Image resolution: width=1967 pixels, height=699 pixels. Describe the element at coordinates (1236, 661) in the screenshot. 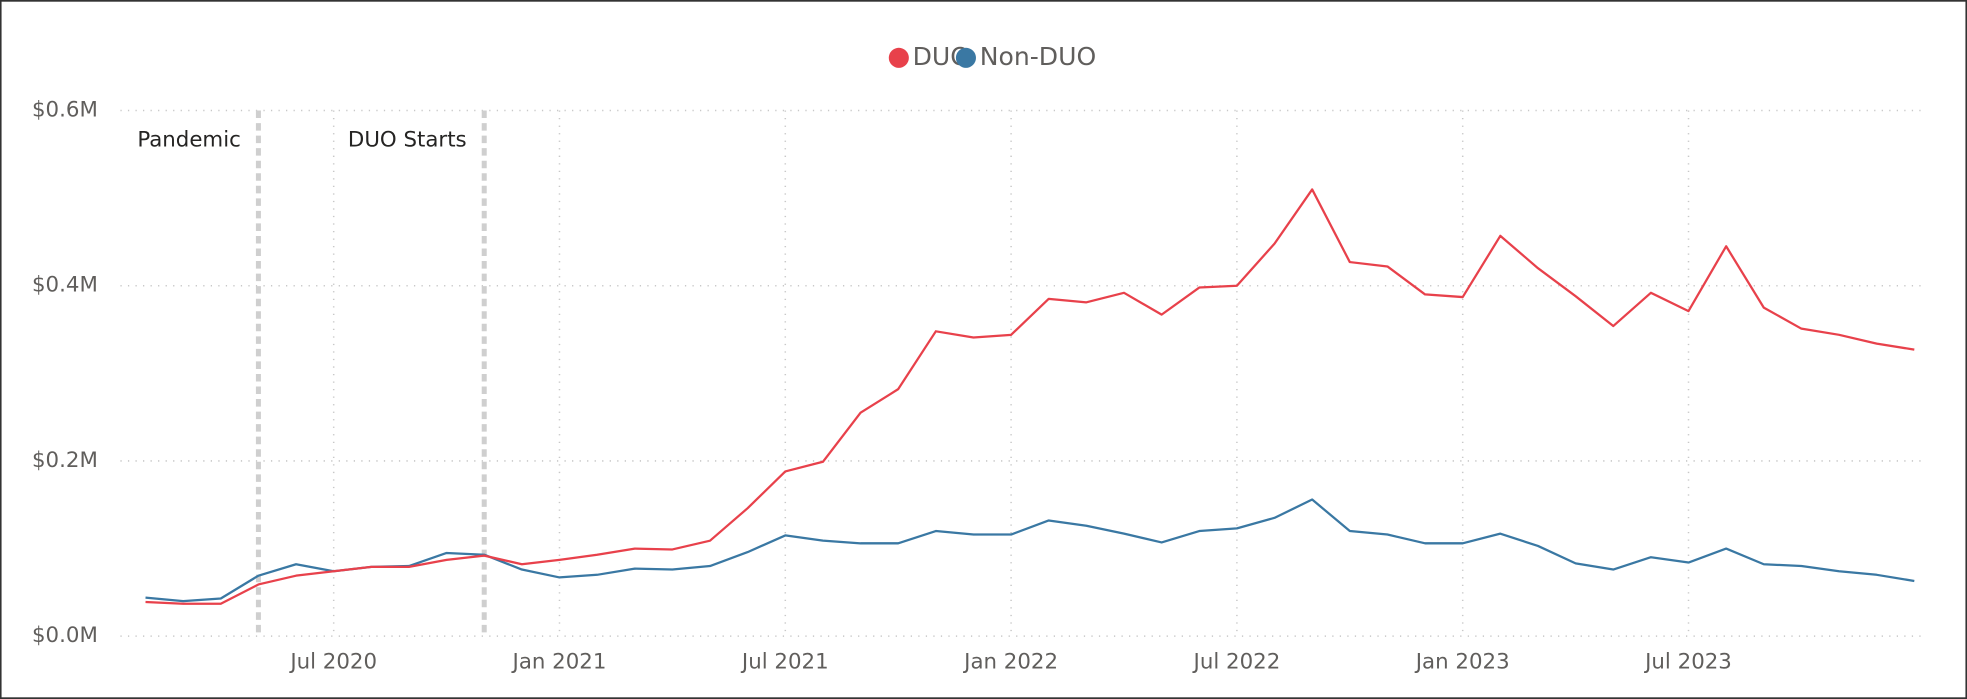

I see `x-tick-label: Jul 2022` at that location.